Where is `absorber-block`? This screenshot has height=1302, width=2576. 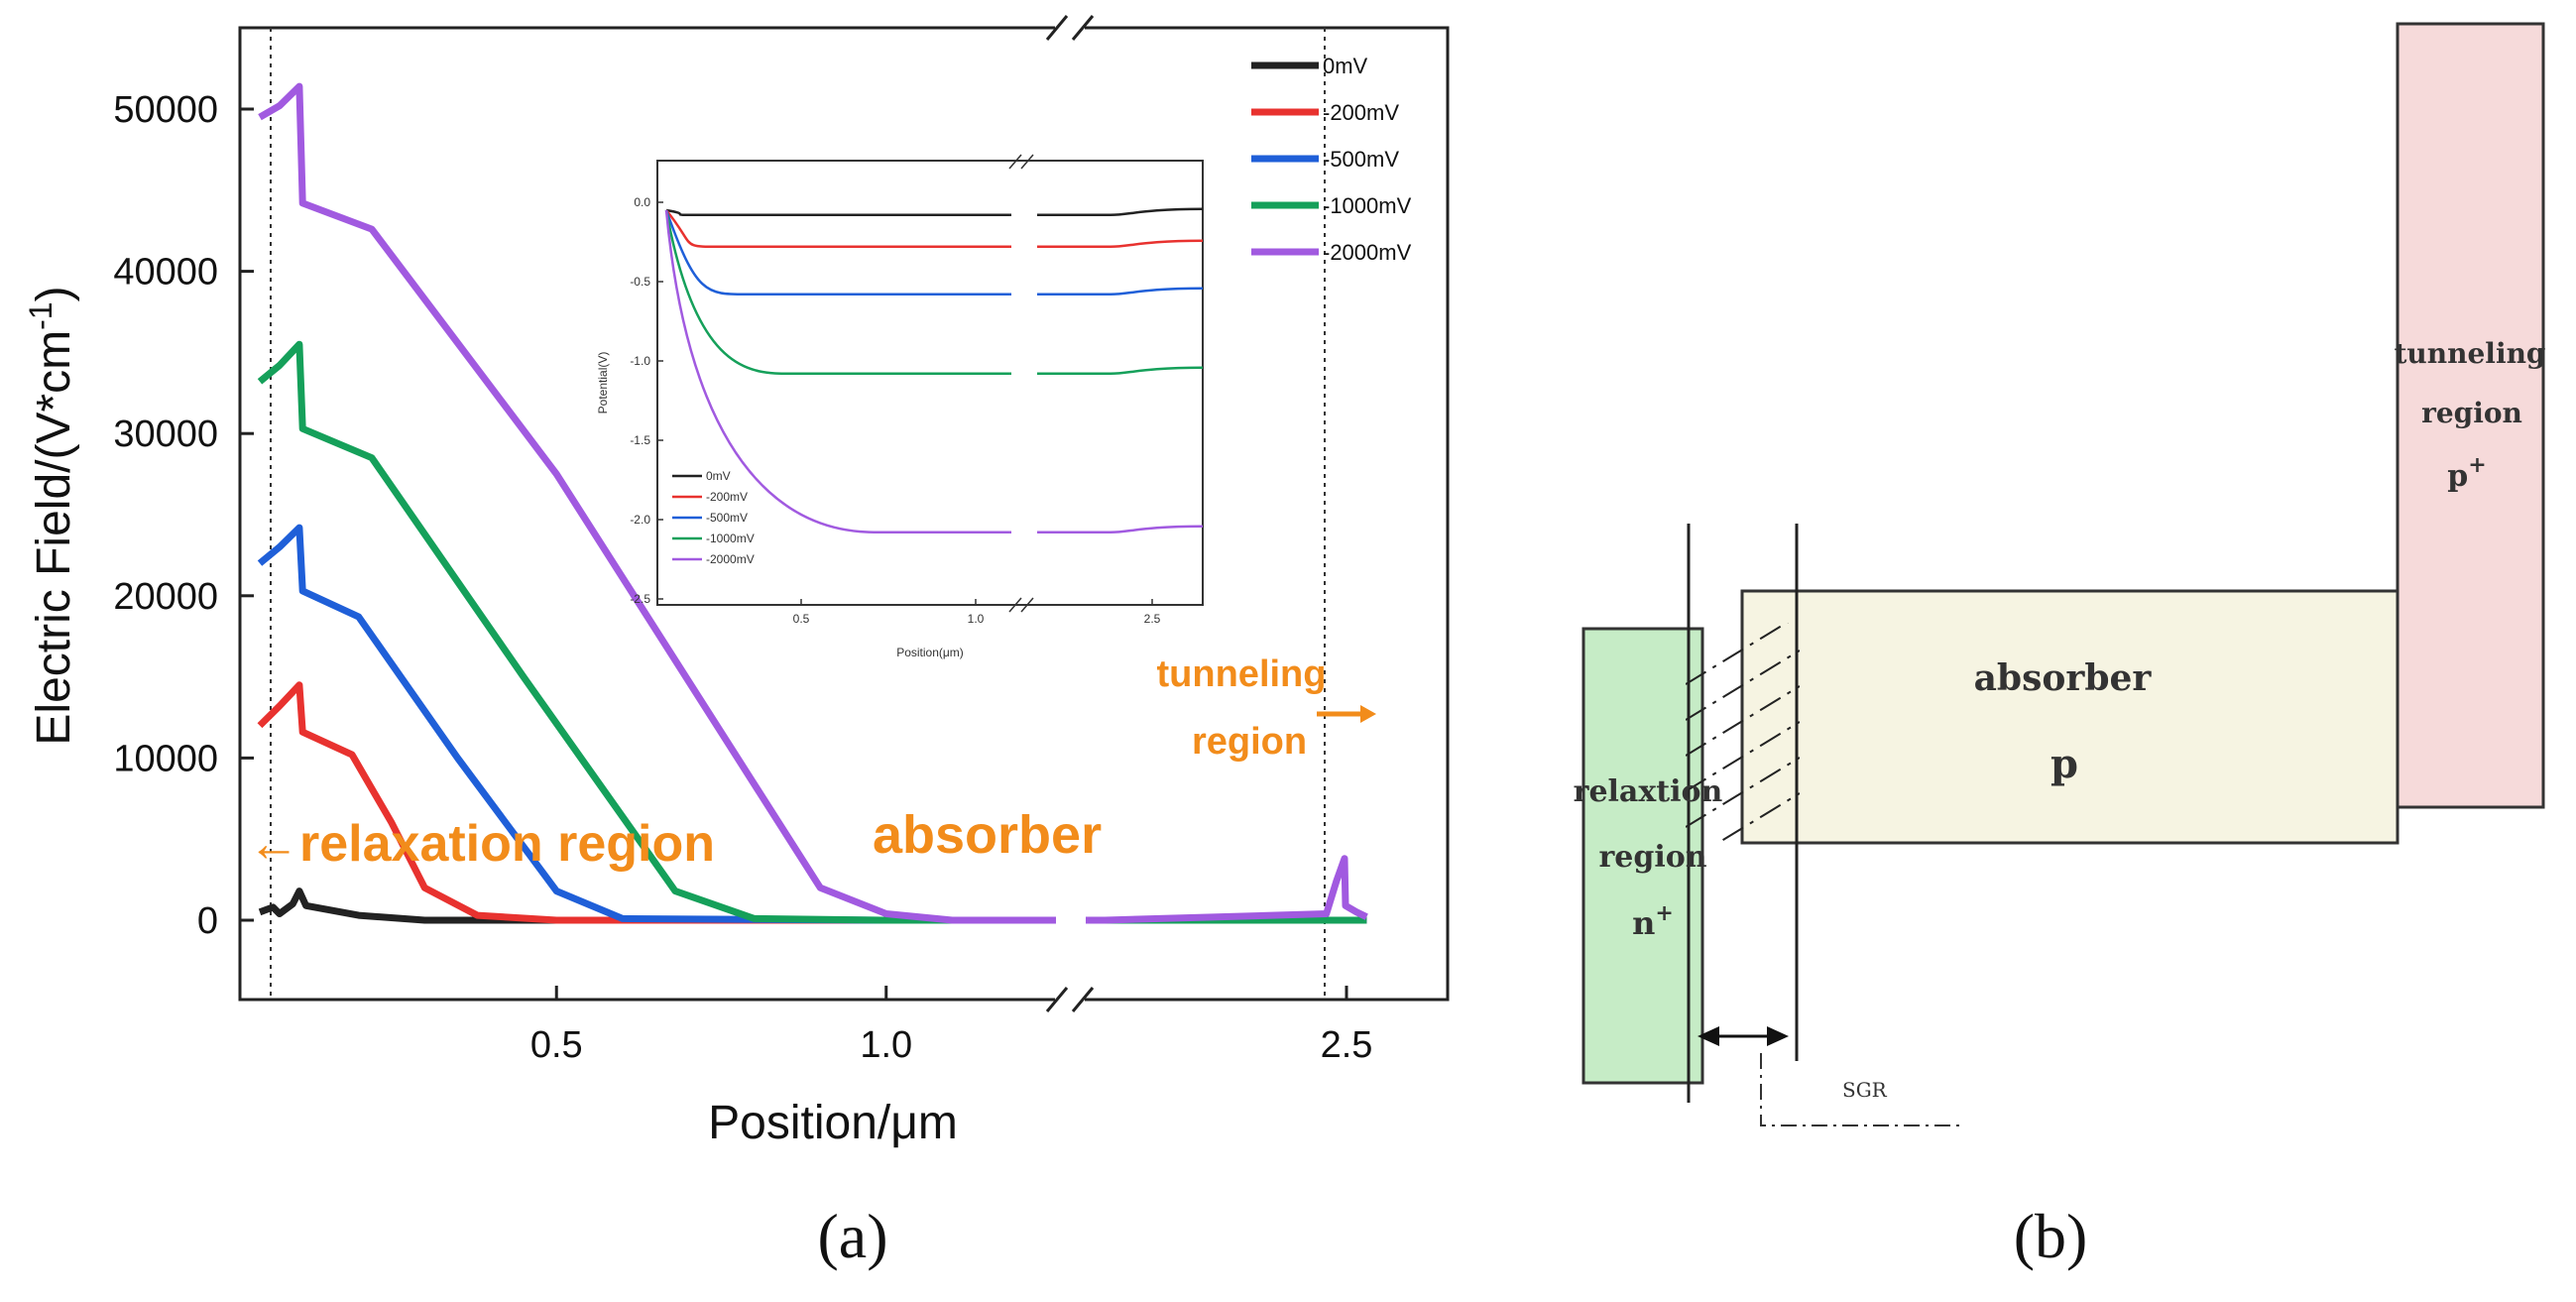
absorber-block is located at coordinates (2070, 717).